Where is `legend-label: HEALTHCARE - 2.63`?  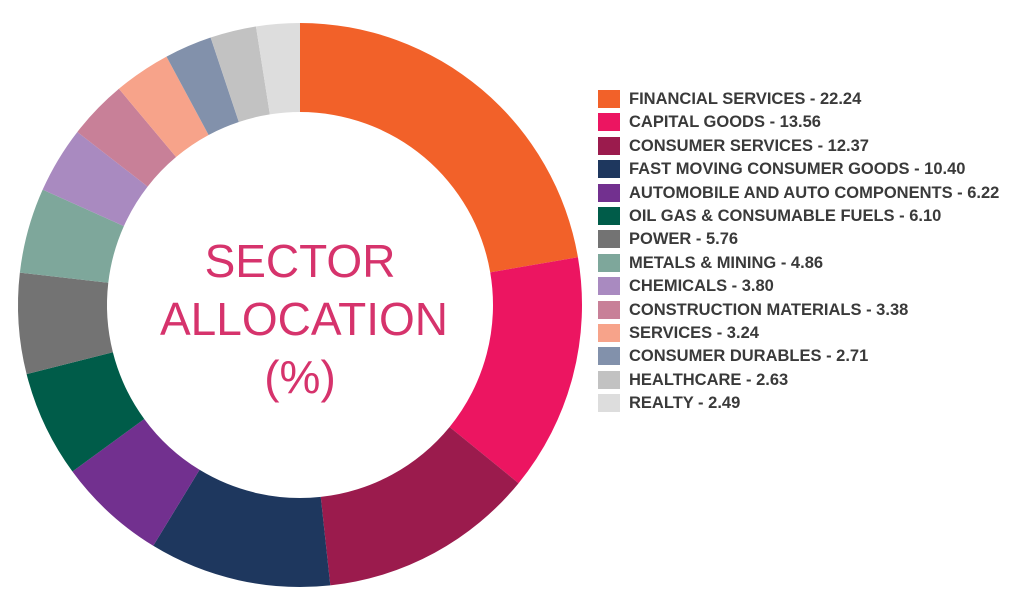
legend-label: HEALTHCARE - 2.63 is located at coordinates (709, 379).